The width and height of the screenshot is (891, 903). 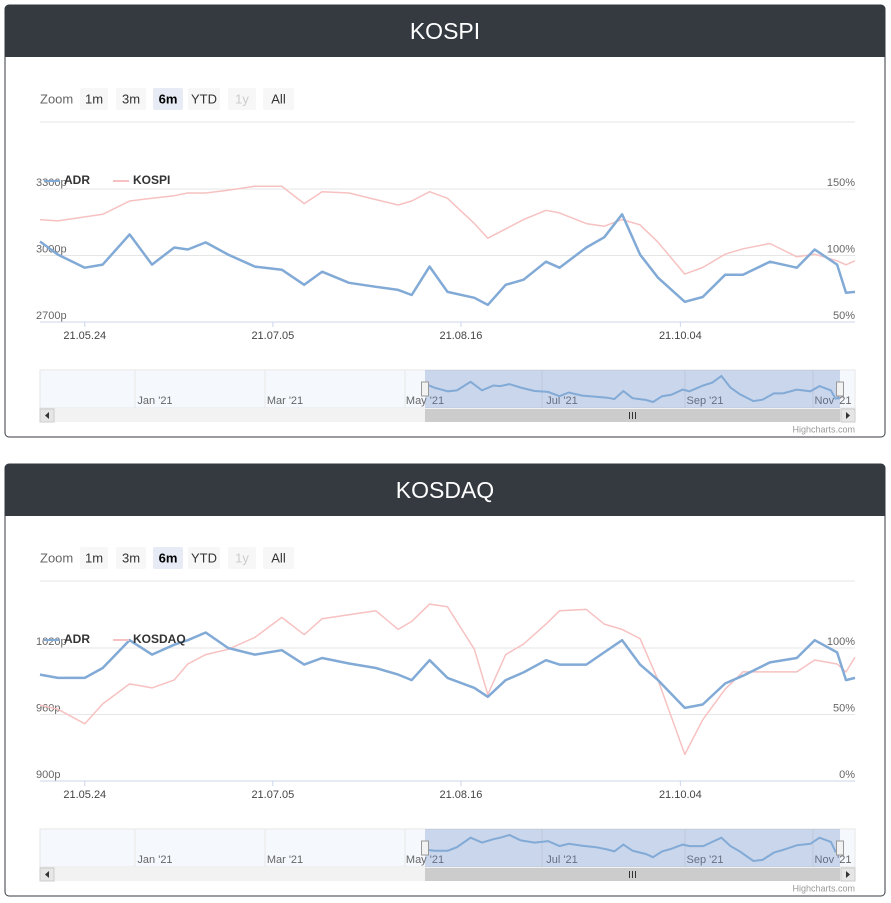 I want to click on y-tick-label: 2700p, so click(x=51, y=316).